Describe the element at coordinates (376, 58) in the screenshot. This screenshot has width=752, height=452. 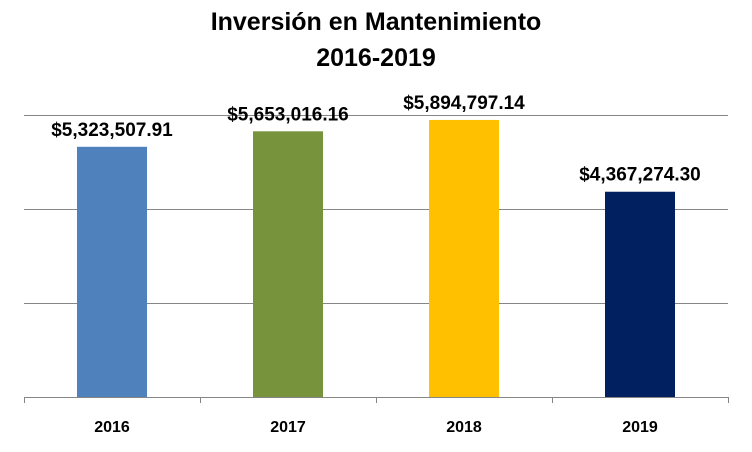
I see `chart-subtitle: 2016-2019` at that location.